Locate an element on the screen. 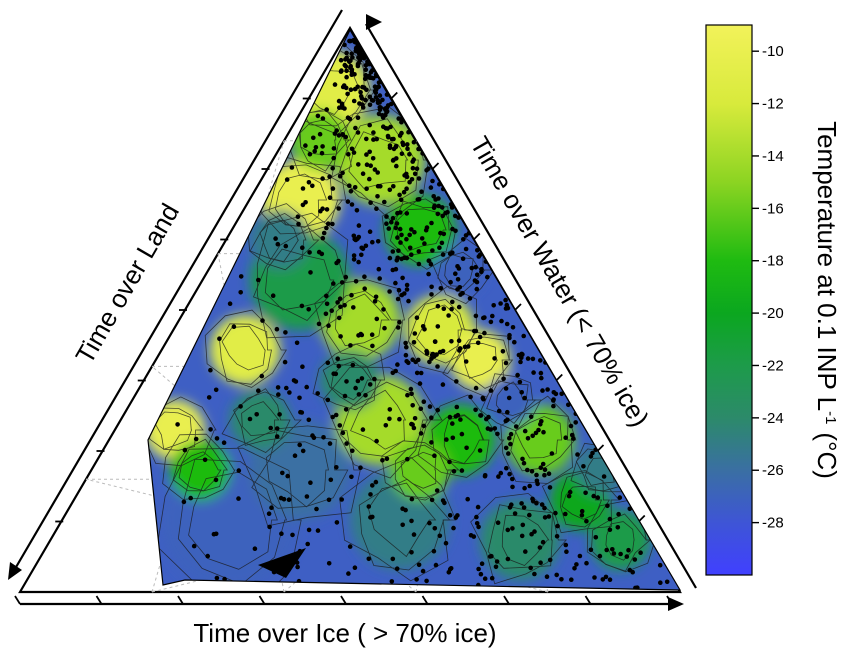  colorbar-label-superscript: -1 is located at coordinates (831, 417).